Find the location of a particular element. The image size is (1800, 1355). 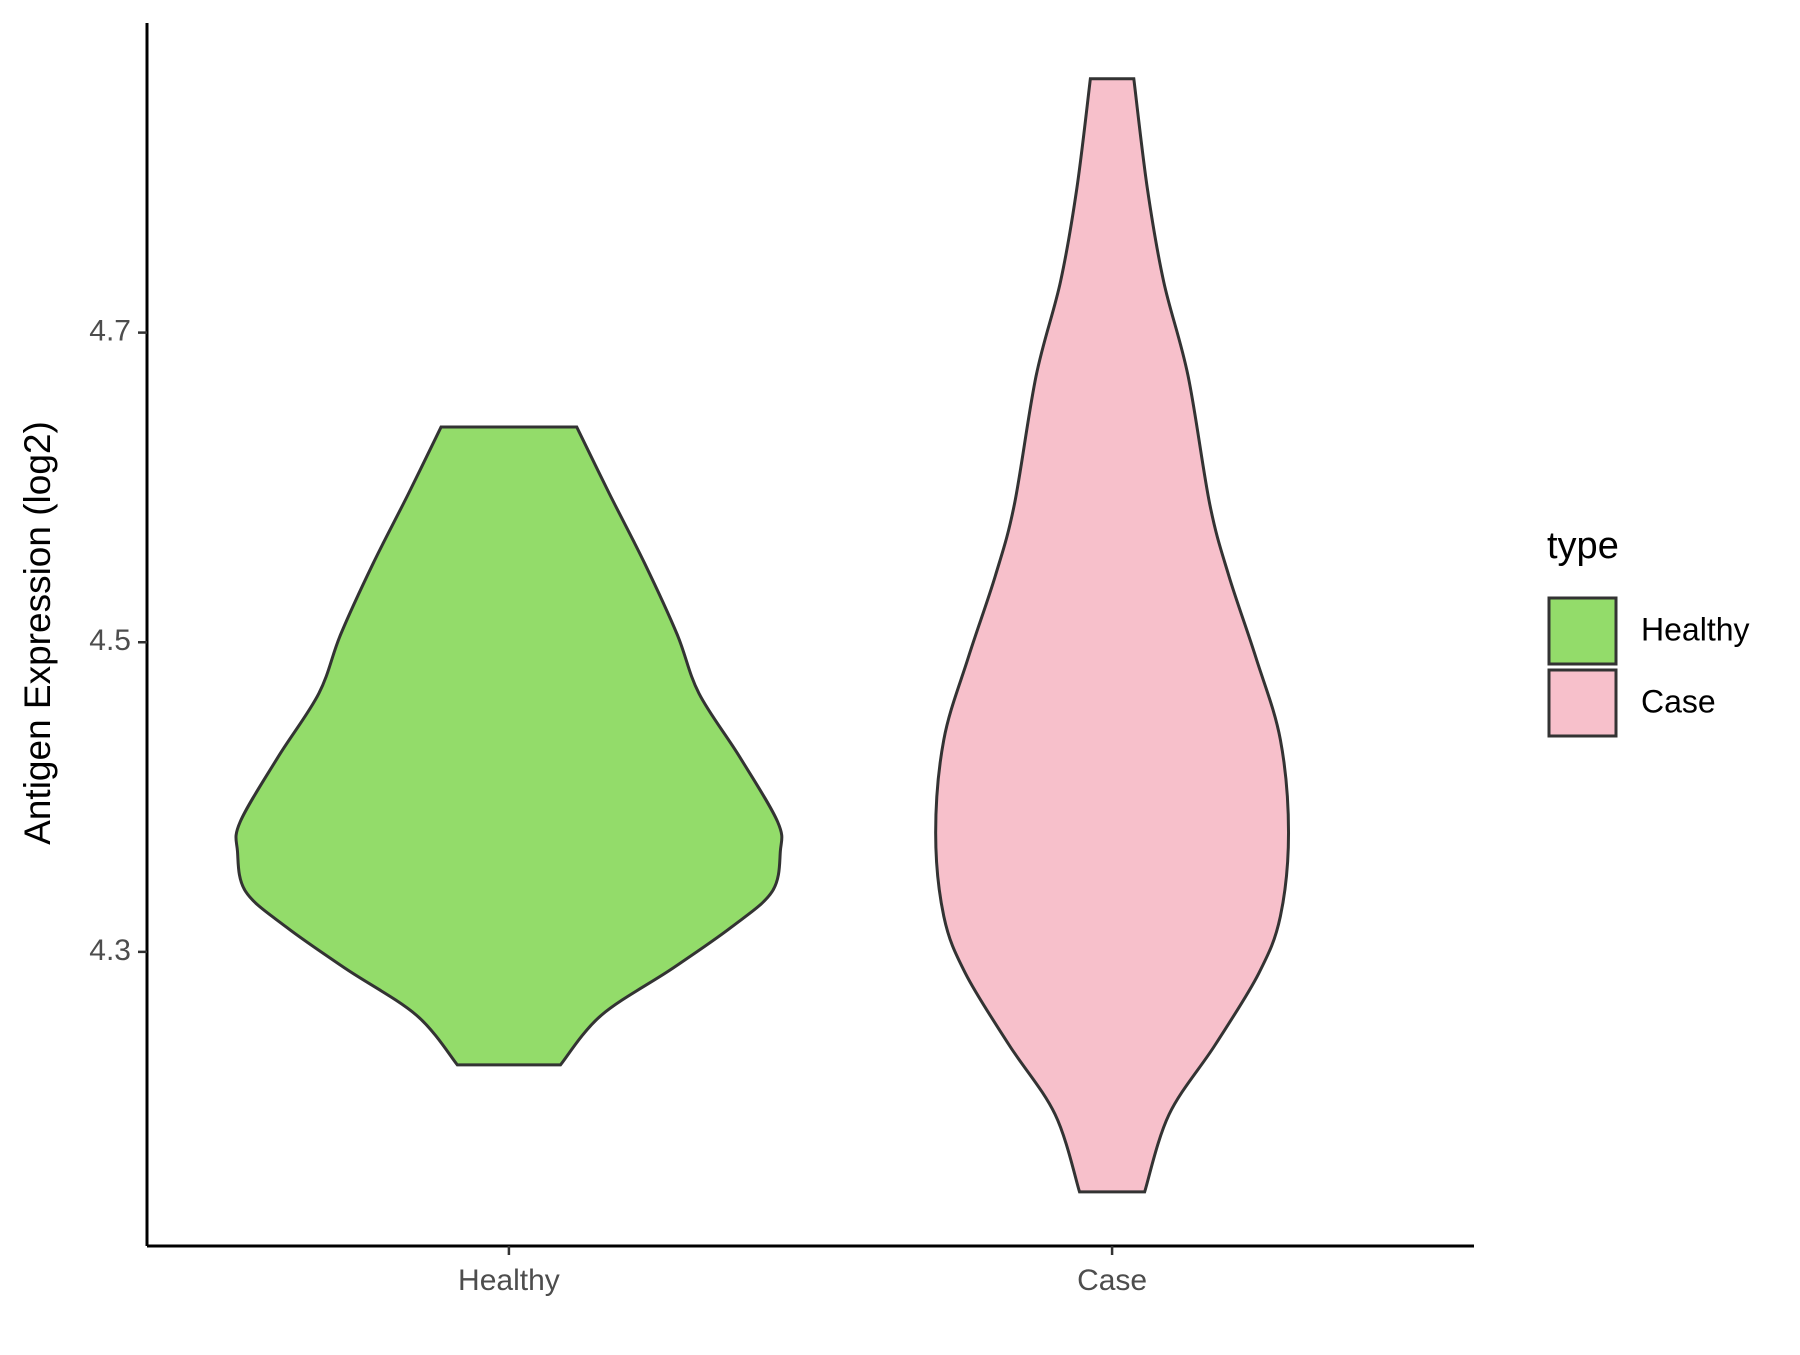

legend-label: Case is located at coordinates (1678, 701).